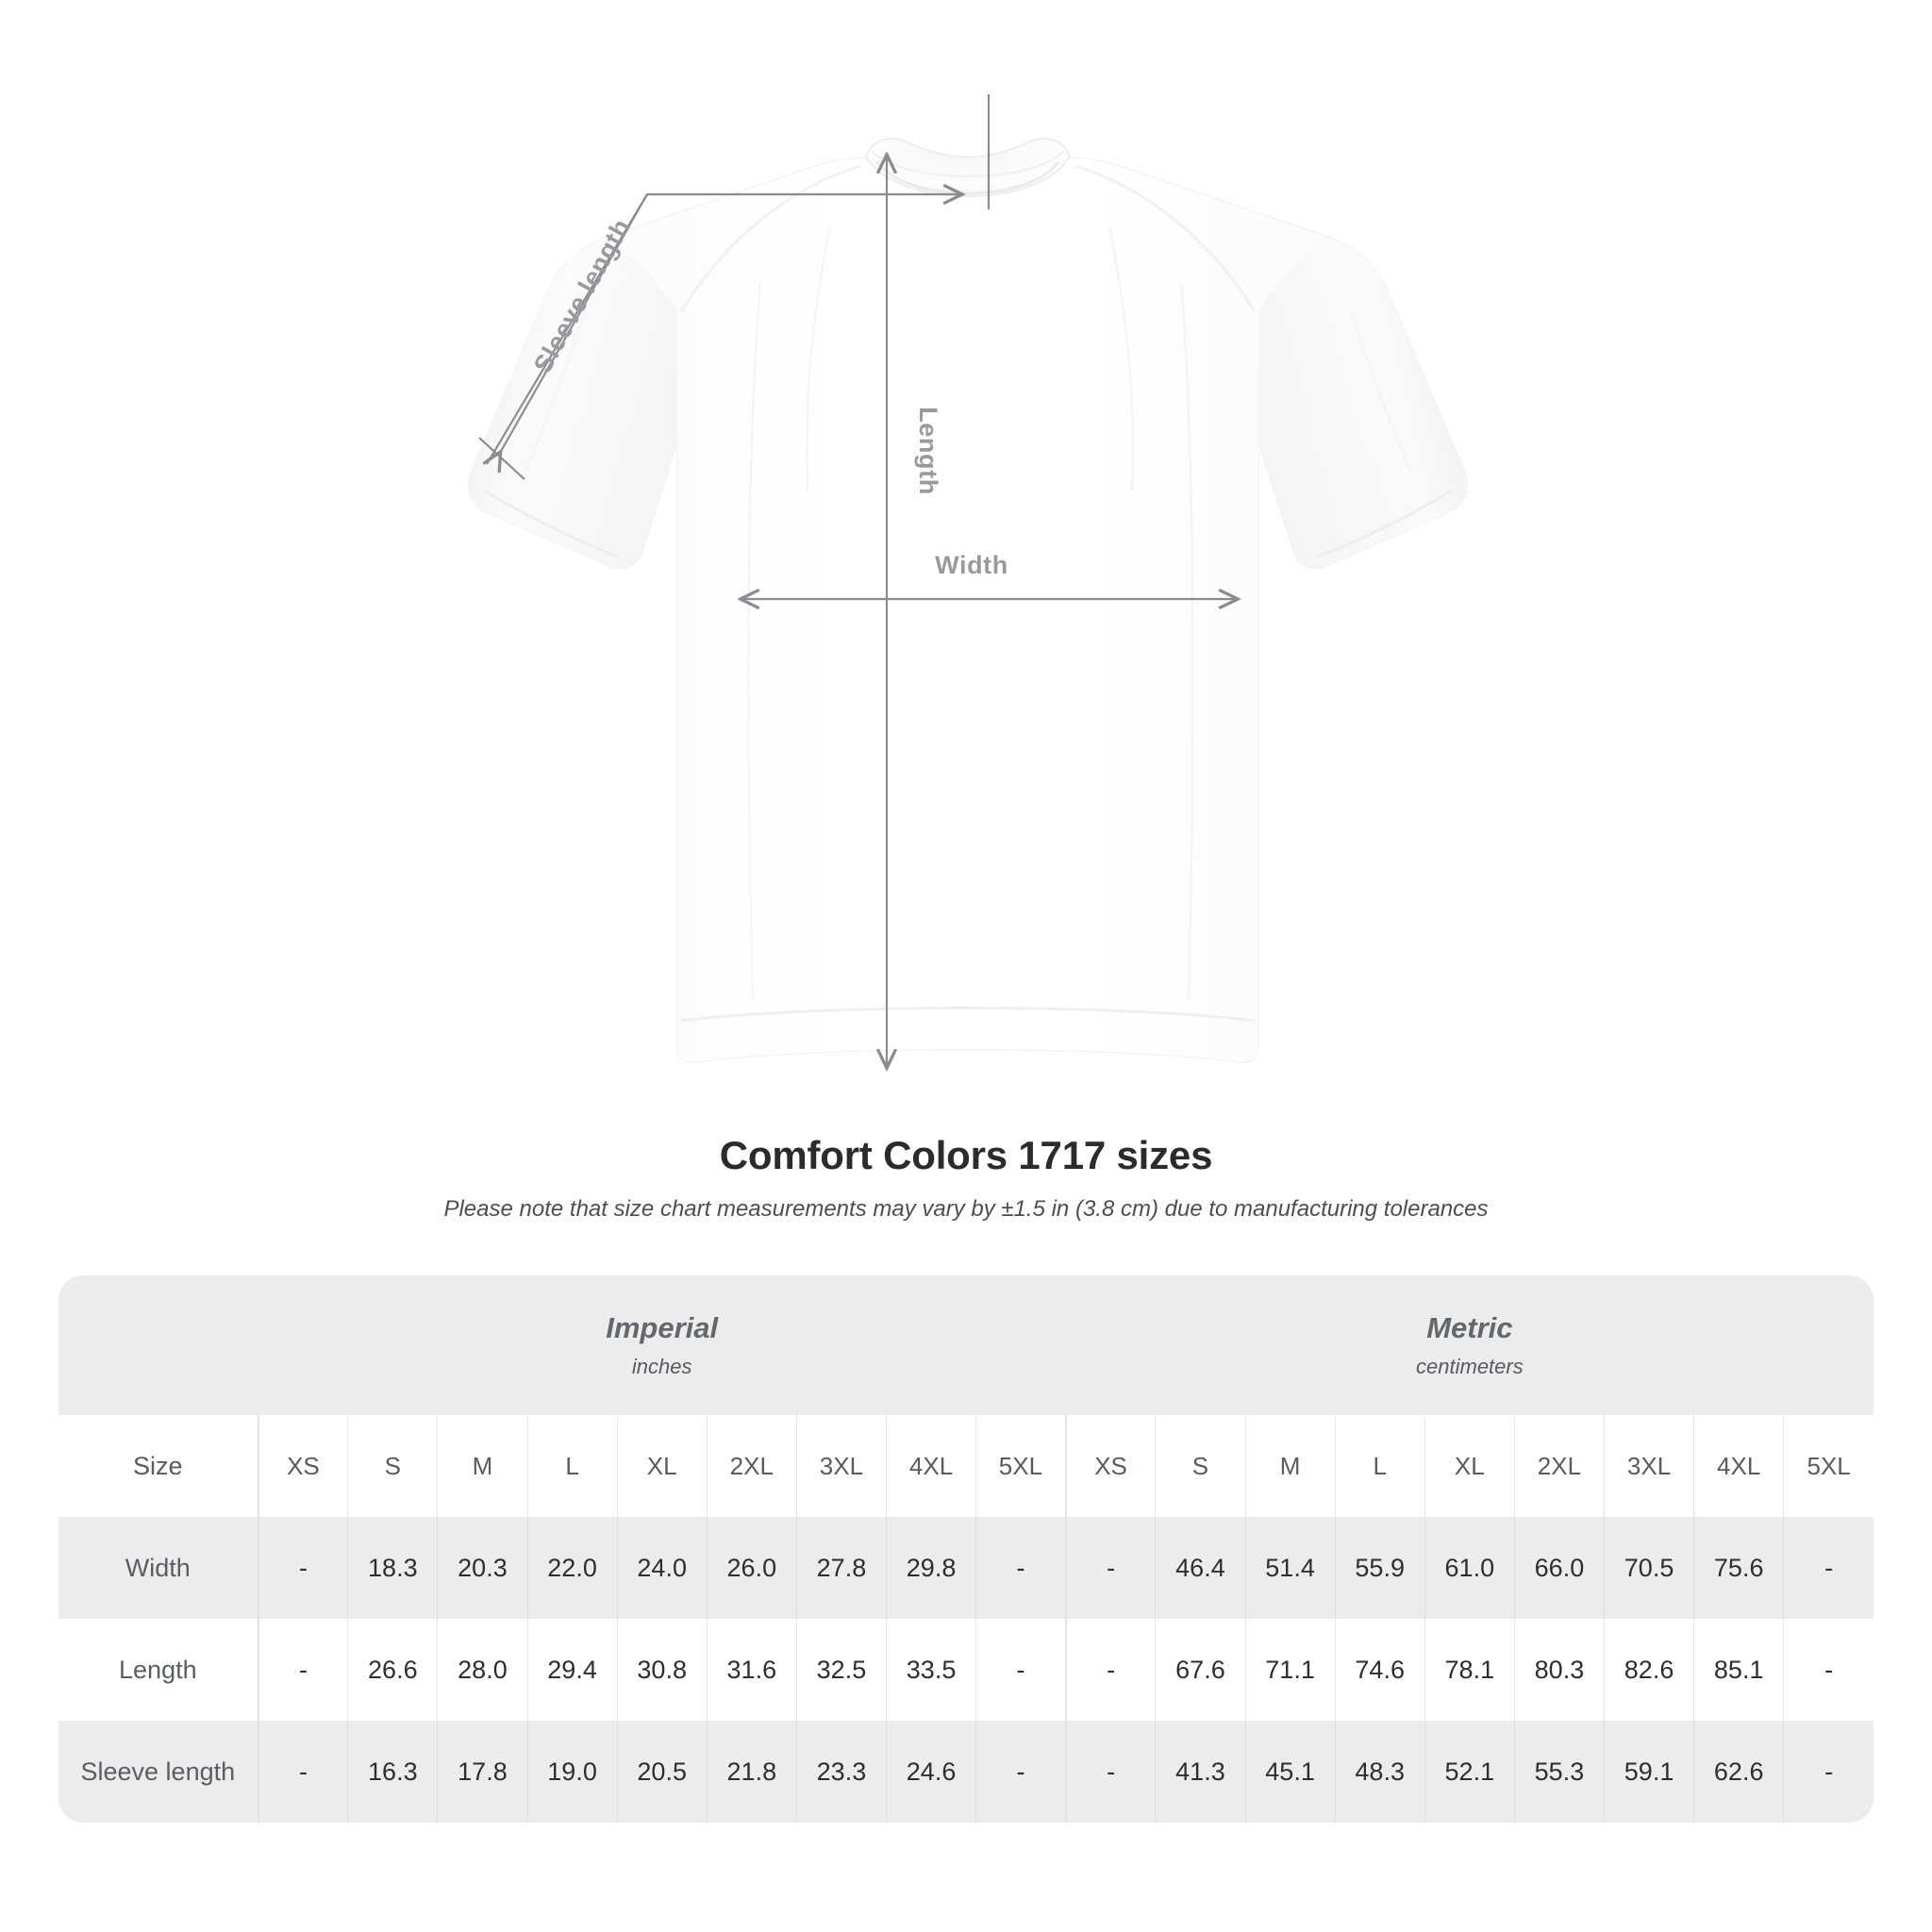  What do you see at coordinates (842, 1670) in the screenshot?
I see `cell-length-imperial-3xl: 32.5` at bounding box center [842, 1670].